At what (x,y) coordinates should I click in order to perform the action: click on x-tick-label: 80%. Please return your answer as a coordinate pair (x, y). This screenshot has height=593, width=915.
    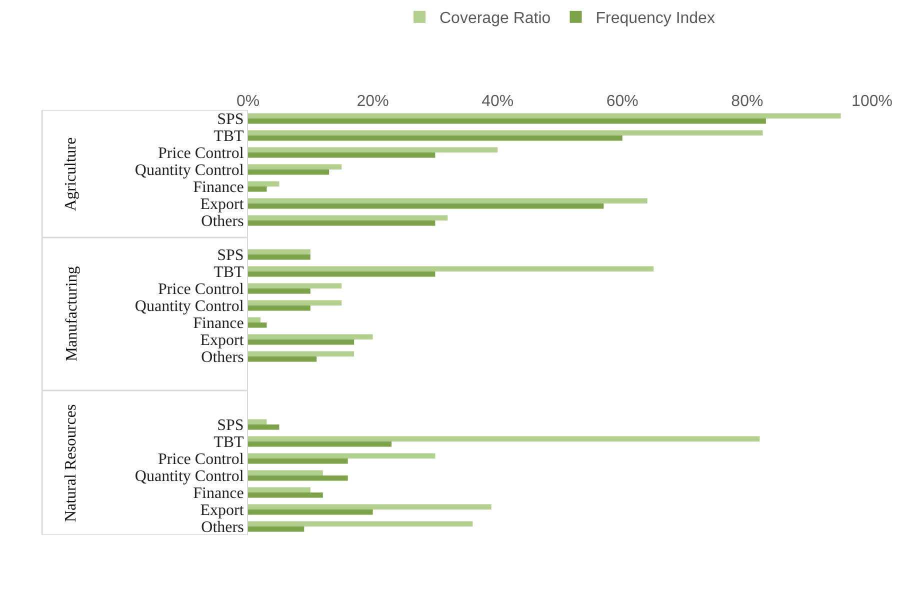
    Looking at the image, I should click on (747, 101).